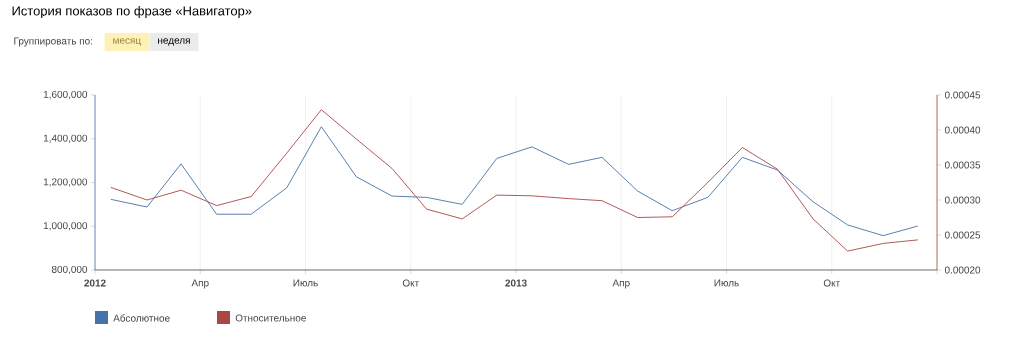  Describe the element at coordinates (174, 42) in the screenshot. I see `text: неделя` at that location.